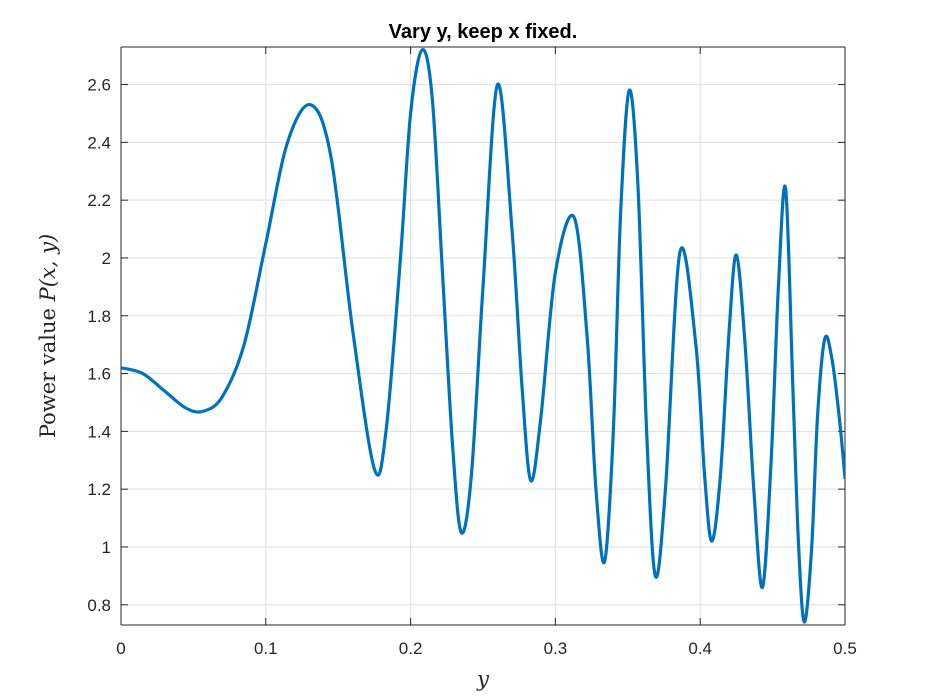 The image size is (934, 700). Describe the element at coordinates (483, 679) in the screenshot. I see `x-axis-label: y` at that location.